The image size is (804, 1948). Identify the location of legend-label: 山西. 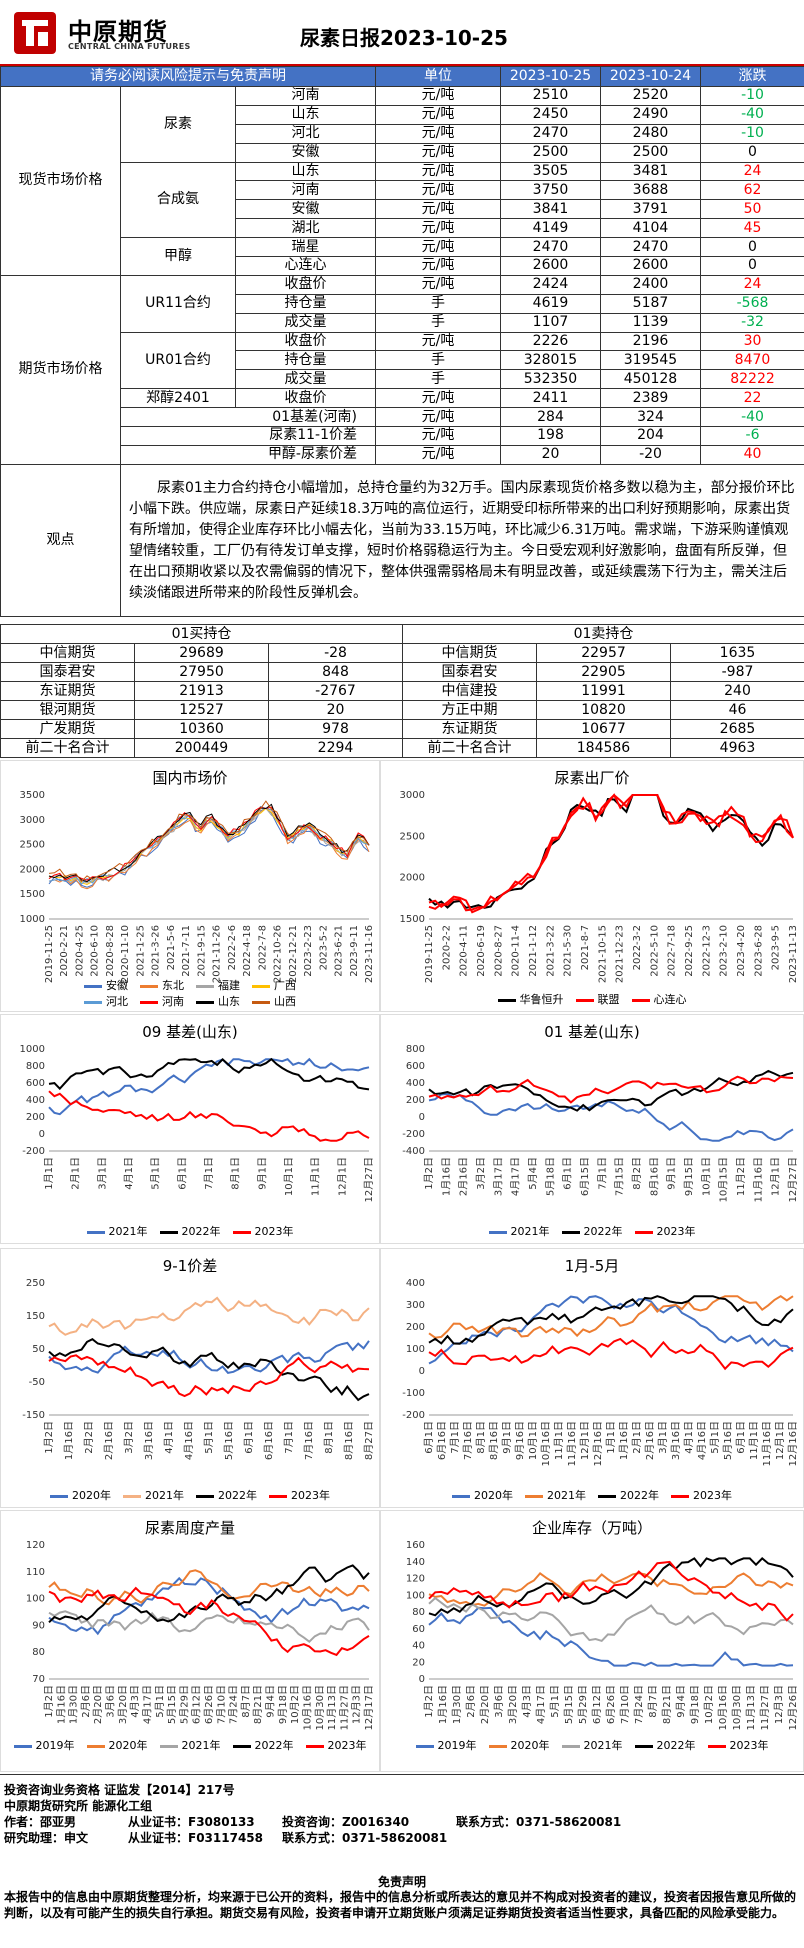
(285, 1001).